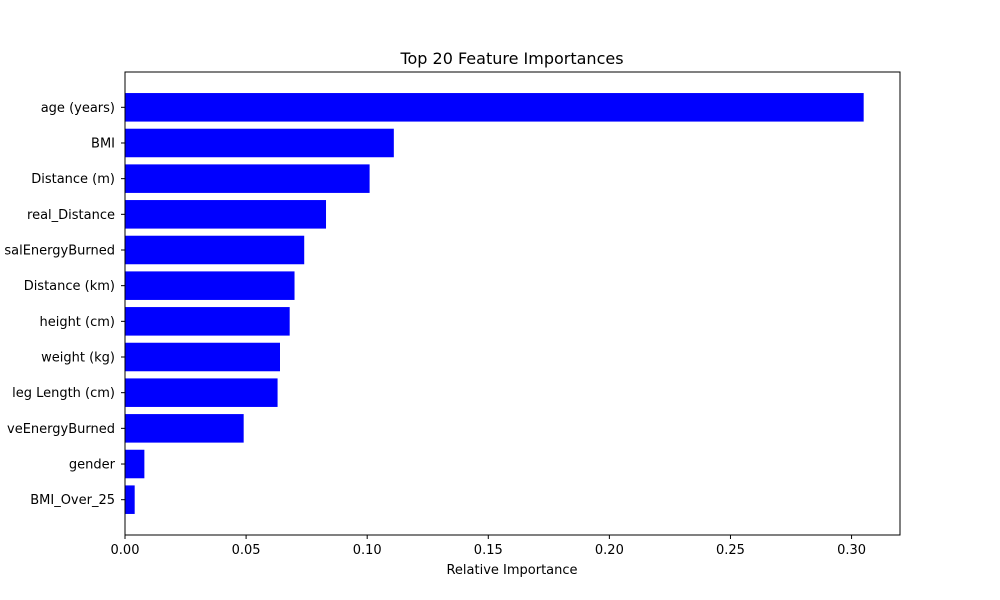 The height and width of the screenshot is (600, 1000). What do you see at coordinates (103, 143) in the screenshot?
I see `y-tick-label-1: BMI` at bounding box center [103, 143].